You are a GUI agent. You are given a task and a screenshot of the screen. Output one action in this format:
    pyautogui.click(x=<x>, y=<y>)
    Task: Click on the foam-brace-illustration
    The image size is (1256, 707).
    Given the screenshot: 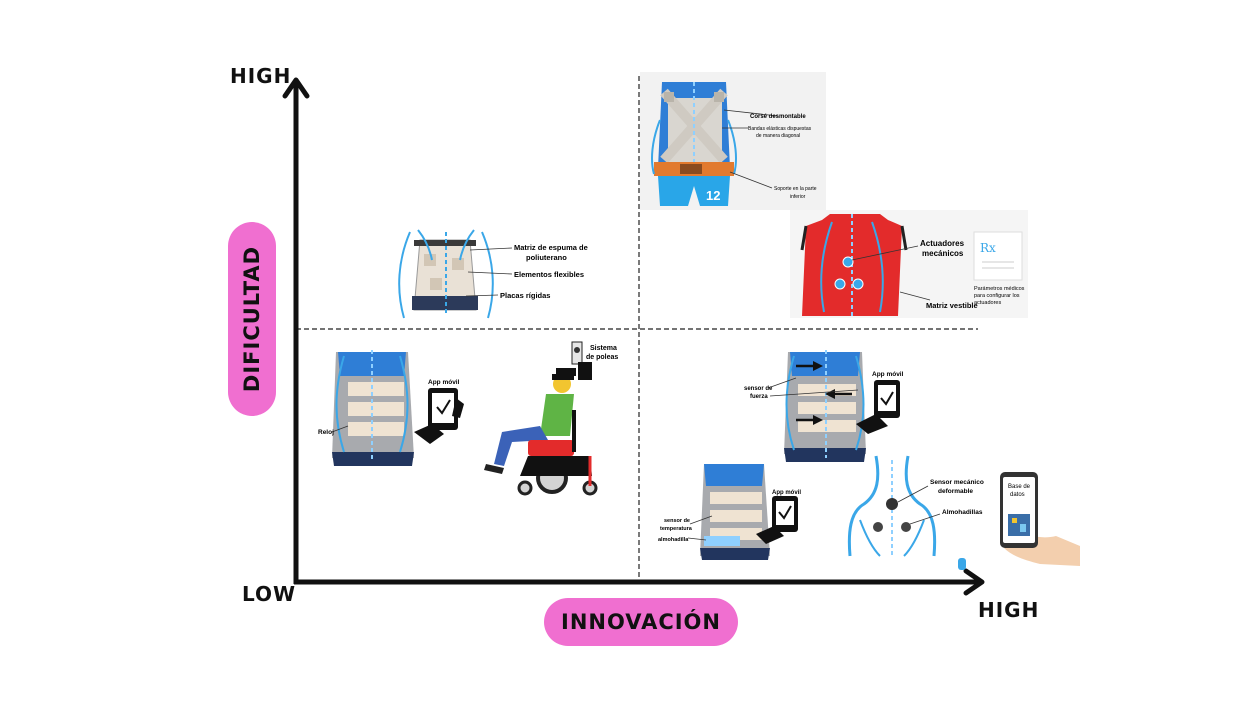 What is the action you would take?
    pyautogui.click(x=455, y=274)
    